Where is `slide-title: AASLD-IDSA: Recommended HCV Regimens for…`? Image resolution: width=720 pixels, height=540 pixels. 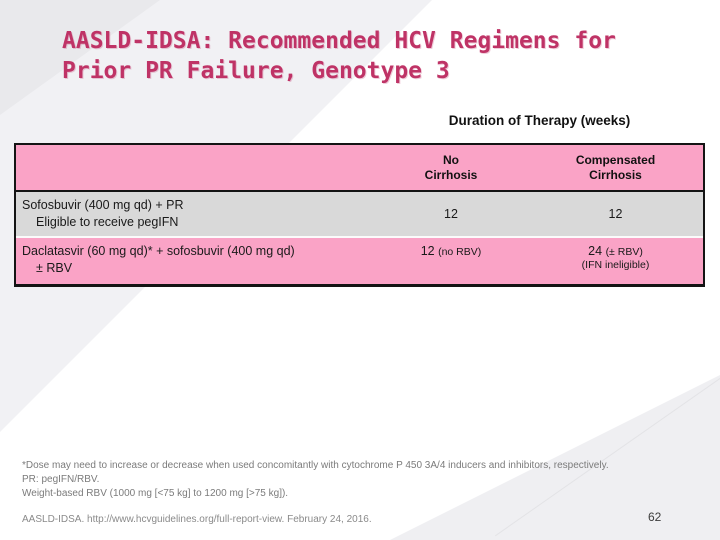 slide-title: AASLD-IDSA: Recommended HCV Regimens for… is located at coordinates (339, 56).